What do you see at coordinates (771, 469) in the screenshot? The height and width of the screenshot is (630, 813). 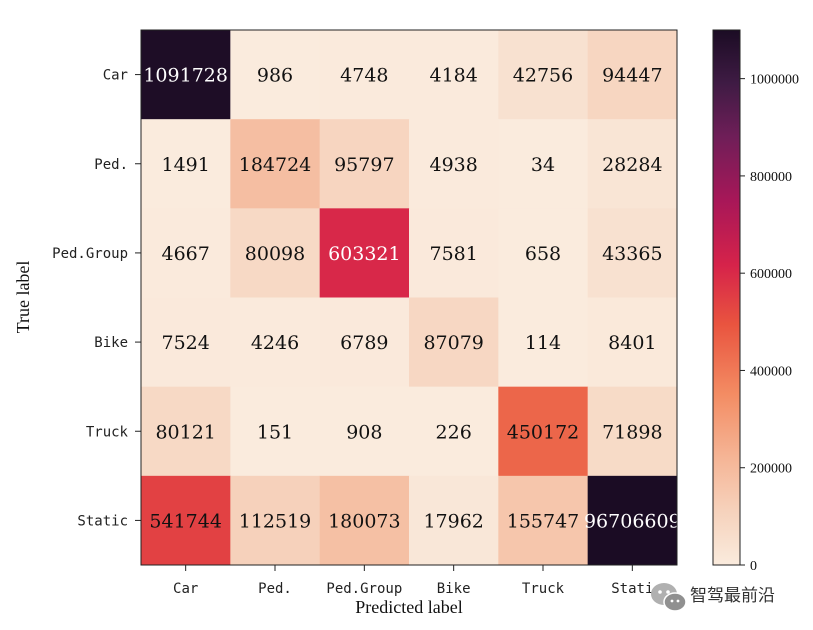 I see `colorbar-tick-label: 200000` at bounding box center [771, 469].